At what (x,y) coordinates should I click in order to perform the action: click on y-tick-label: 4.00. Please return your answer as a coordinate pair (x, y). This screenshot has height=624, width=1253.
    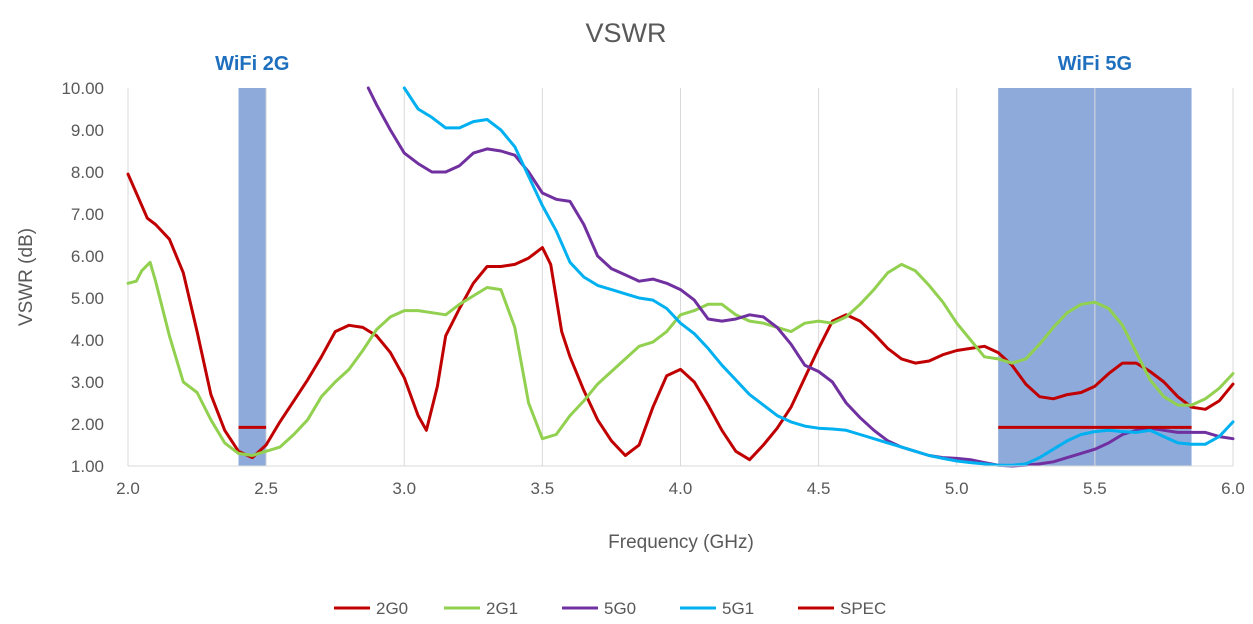
    Looking at the image, I should click on (87, 340).